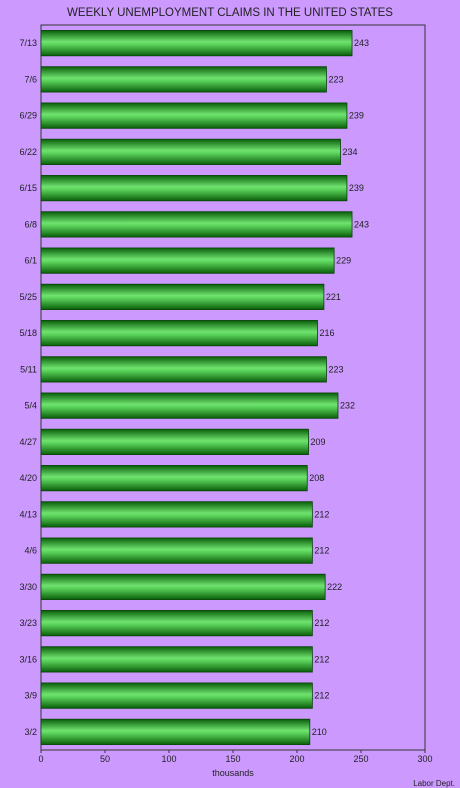 Image resolution: width=460 pixels, height=788 pixels. I want to click on category-label: 6/15, so click(28, 188).